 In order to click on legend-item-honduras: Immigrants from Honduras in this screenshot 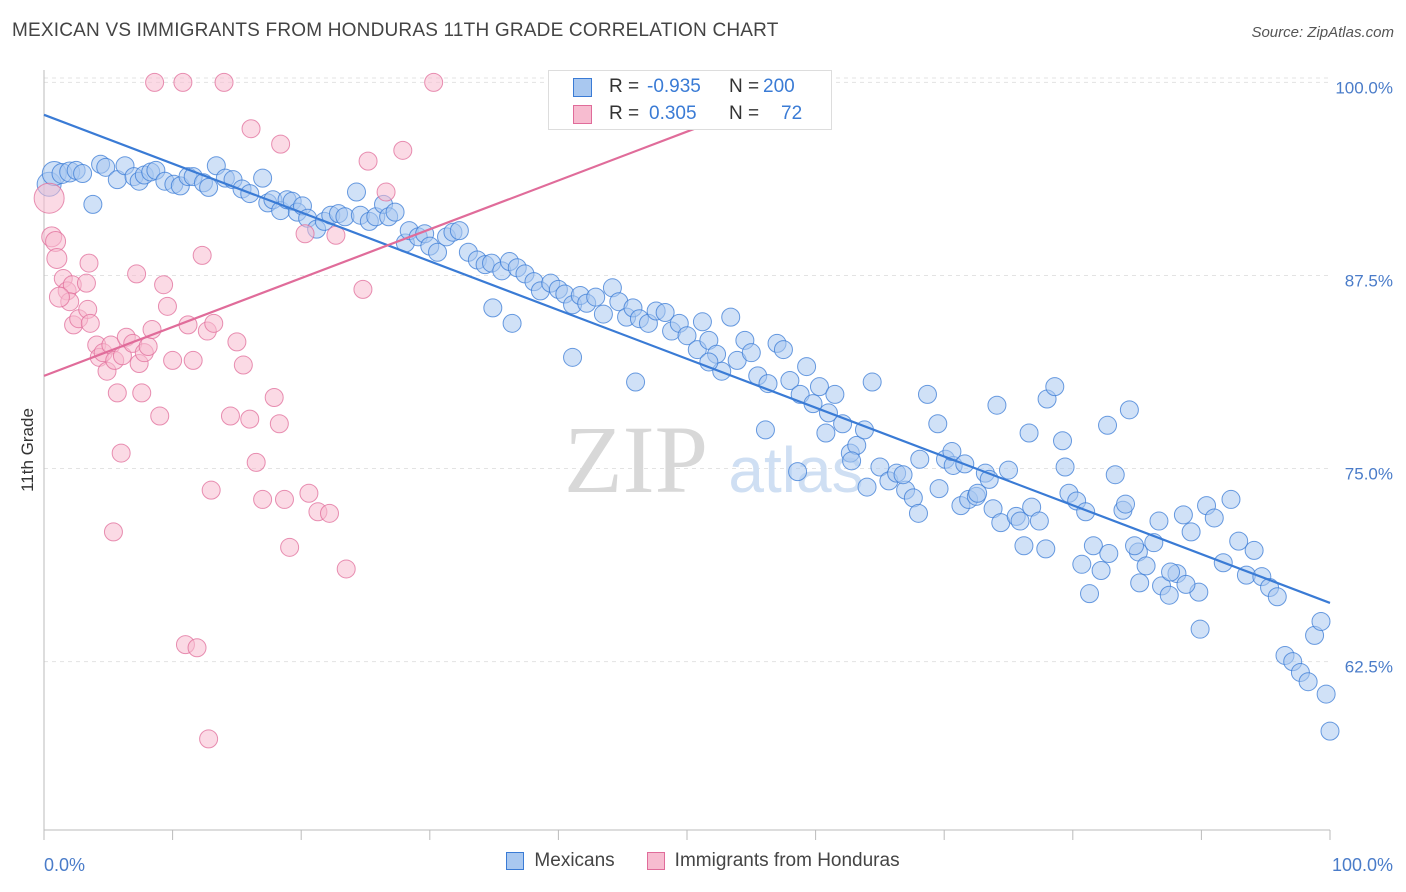, I will do `click(773, 861)`.